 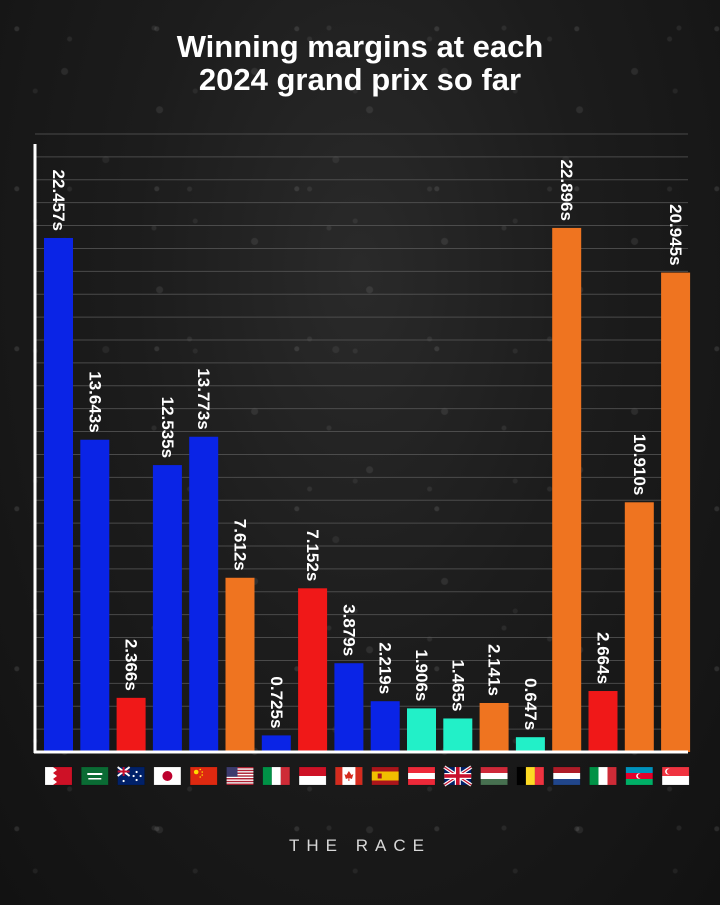 I want to click on data-label: 13.643s, so click(x=94, y=401).